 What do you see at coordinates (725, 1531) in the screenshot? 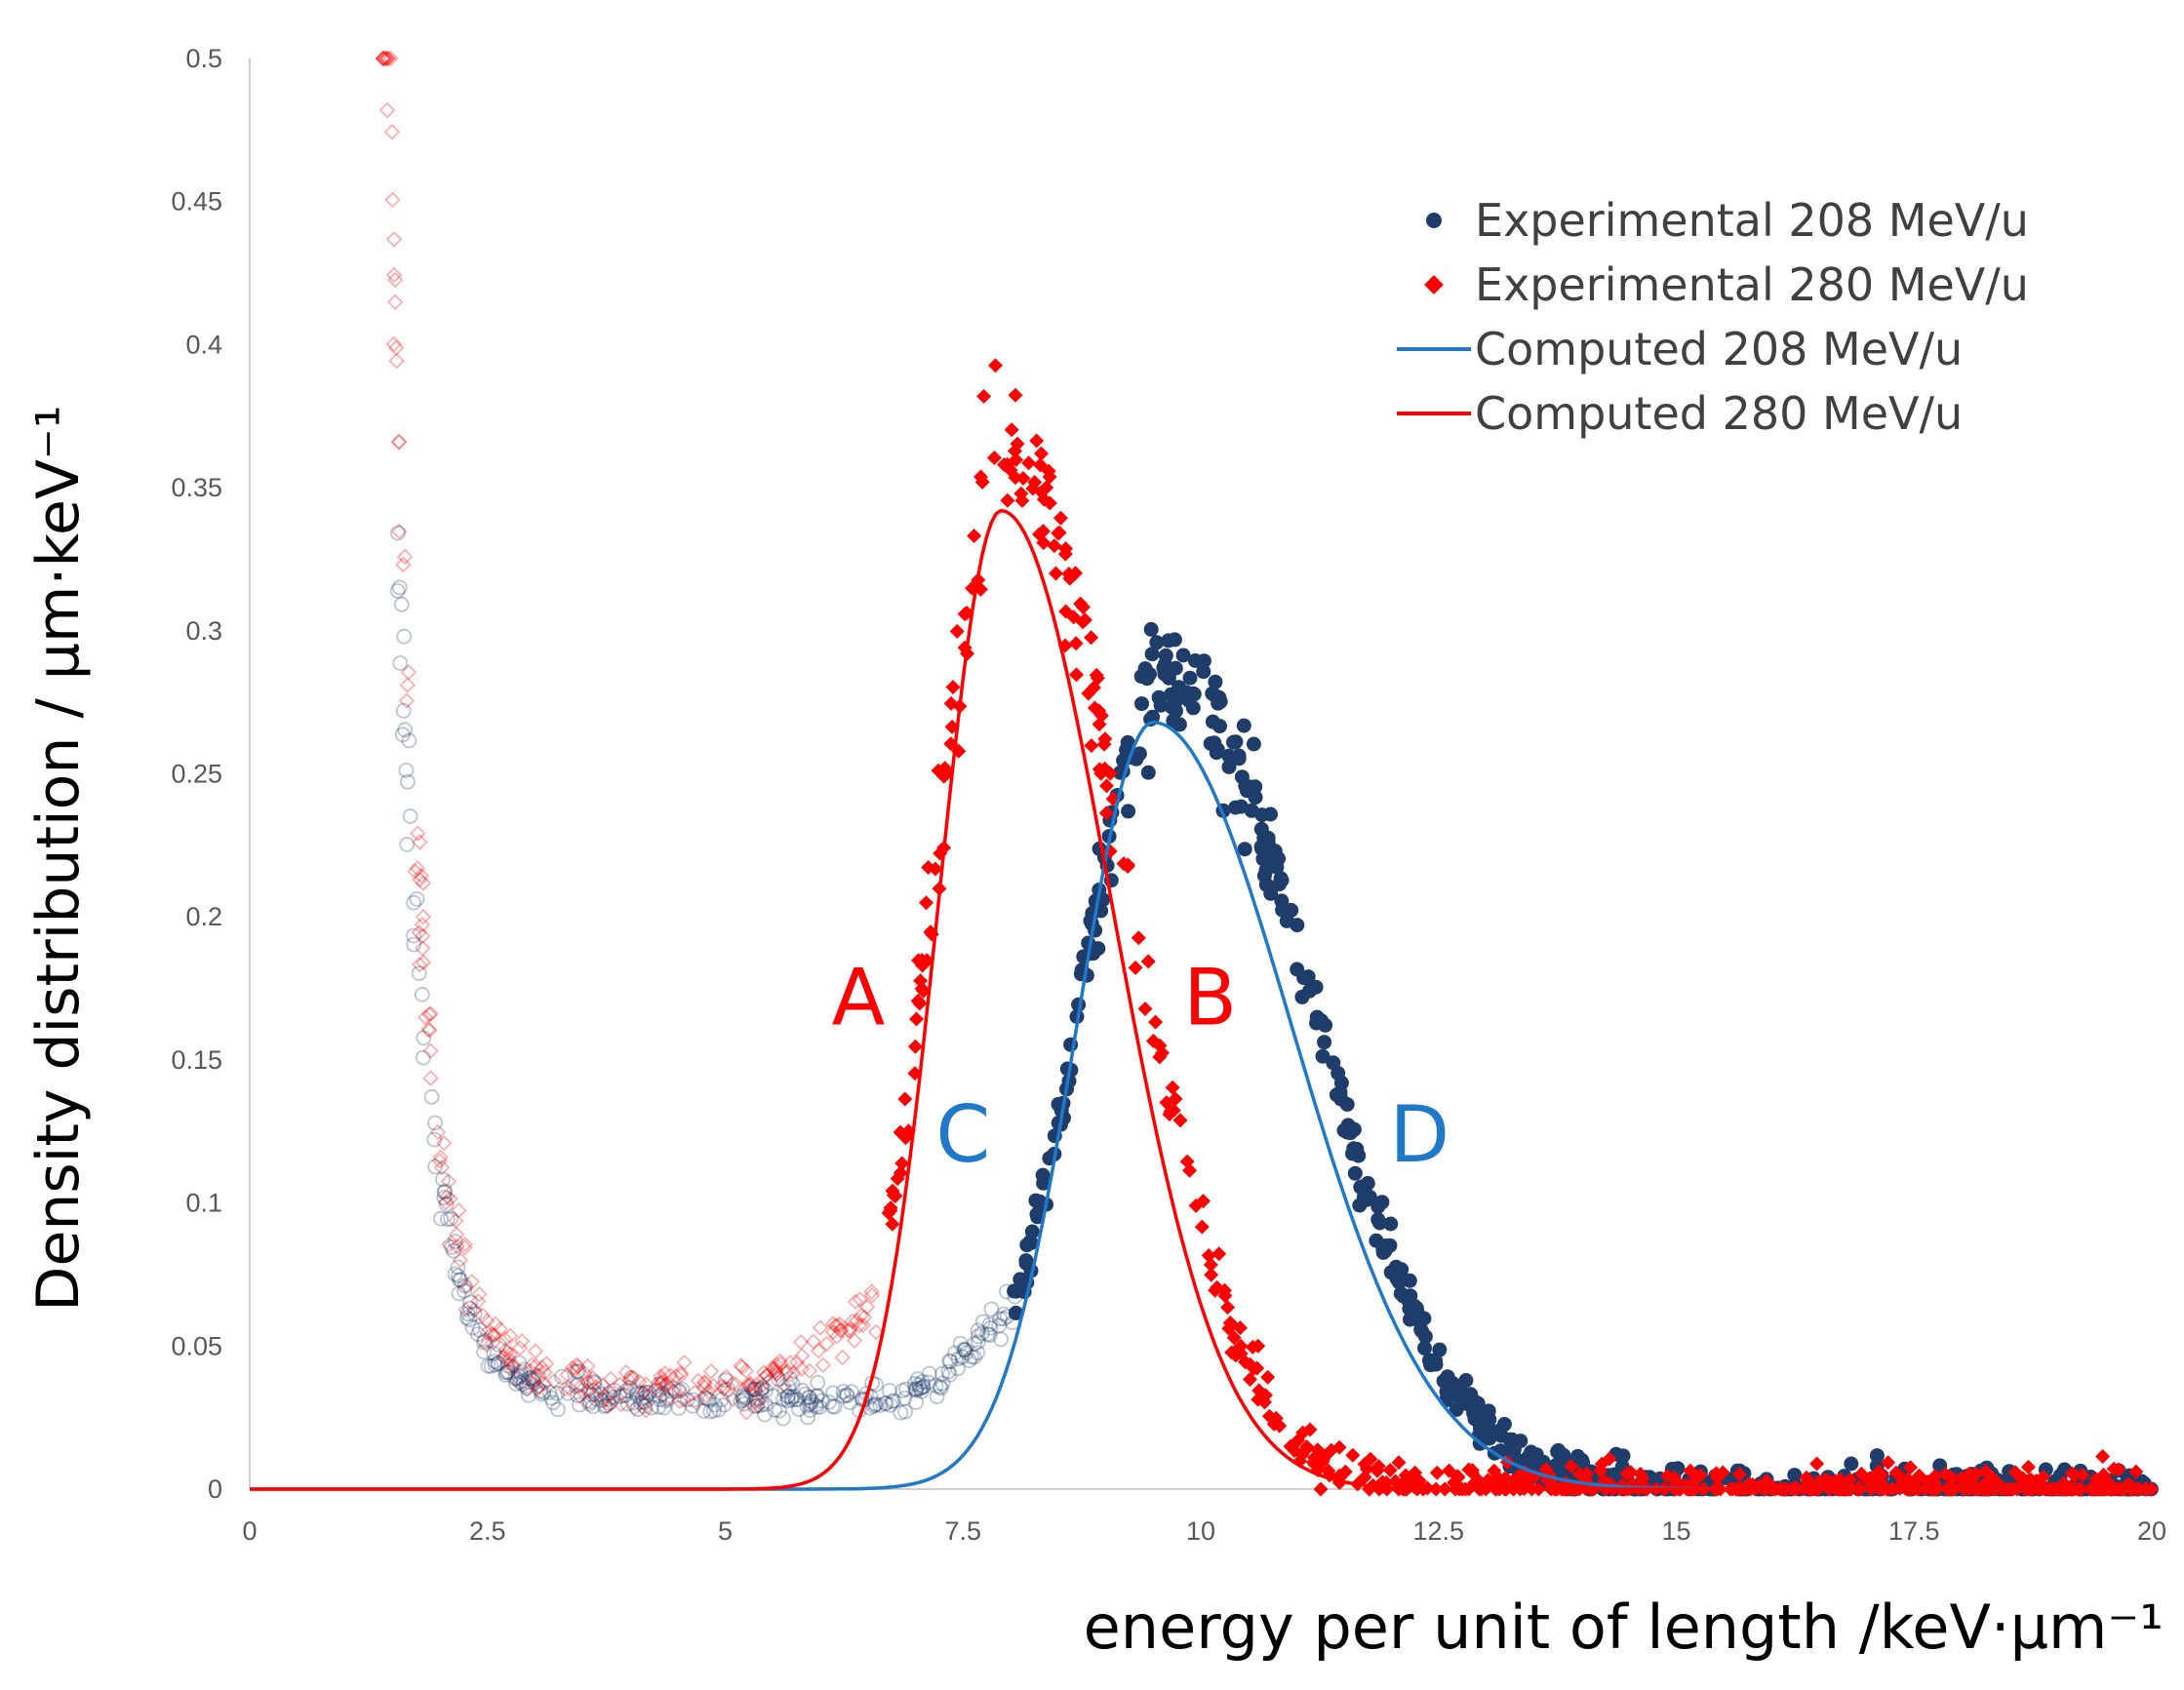
I see `x-tick-label: 5` at bounding box center [725, 1531].